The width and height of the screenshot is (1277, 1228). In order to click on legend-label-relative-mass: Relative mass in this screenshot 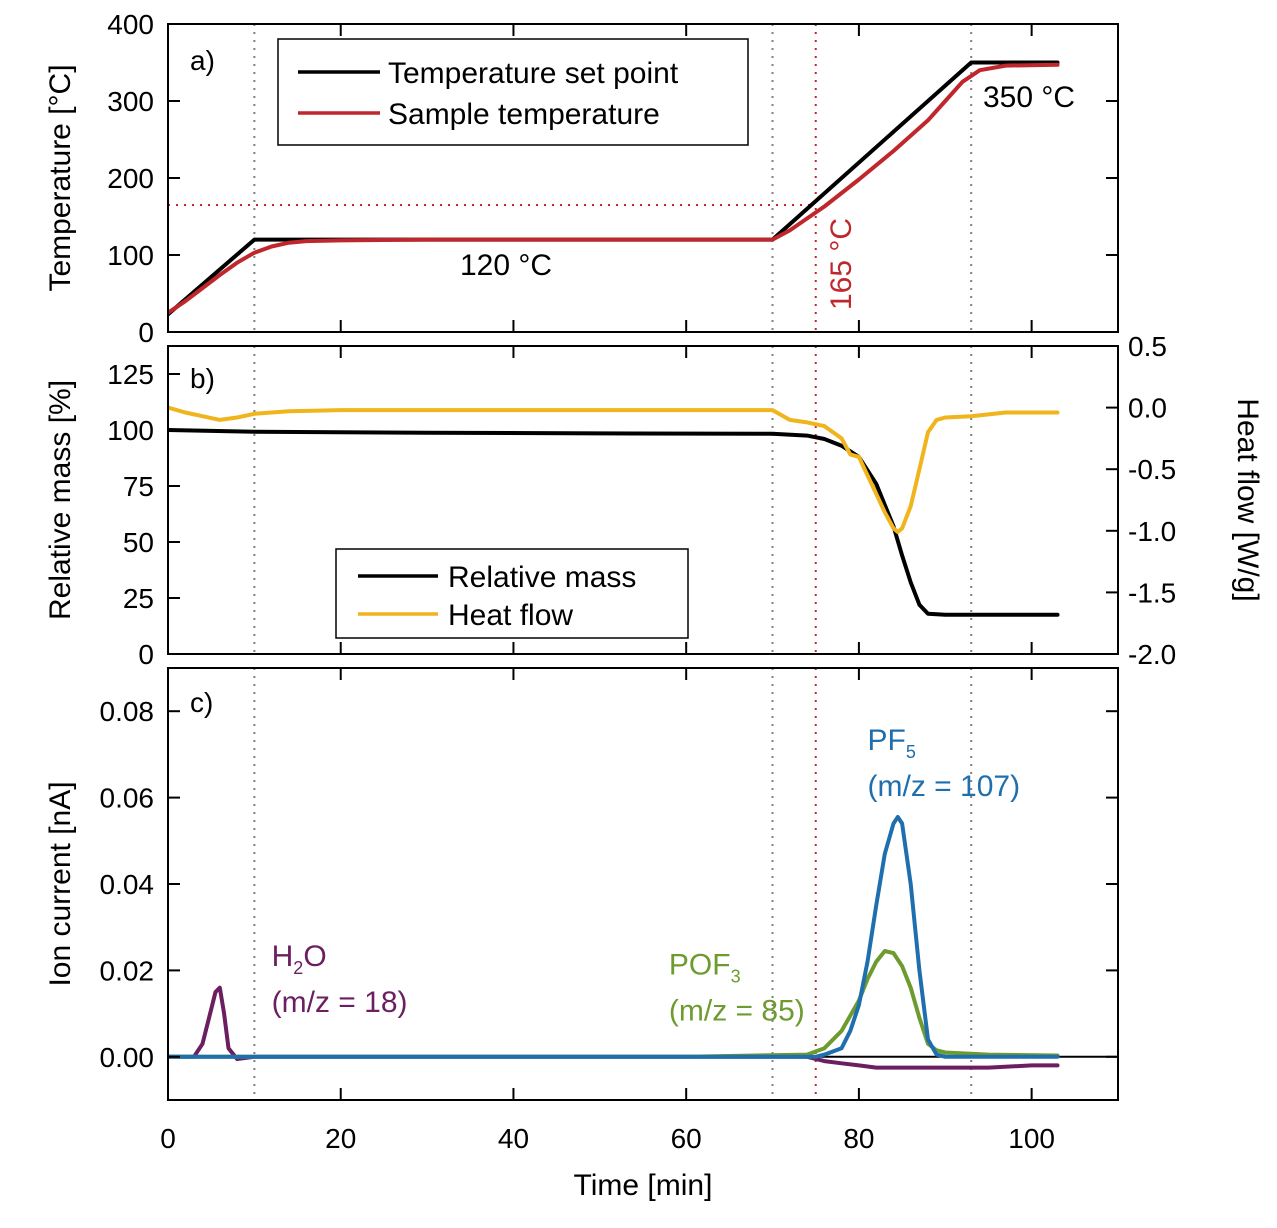, I will do `click(542, 577)`.